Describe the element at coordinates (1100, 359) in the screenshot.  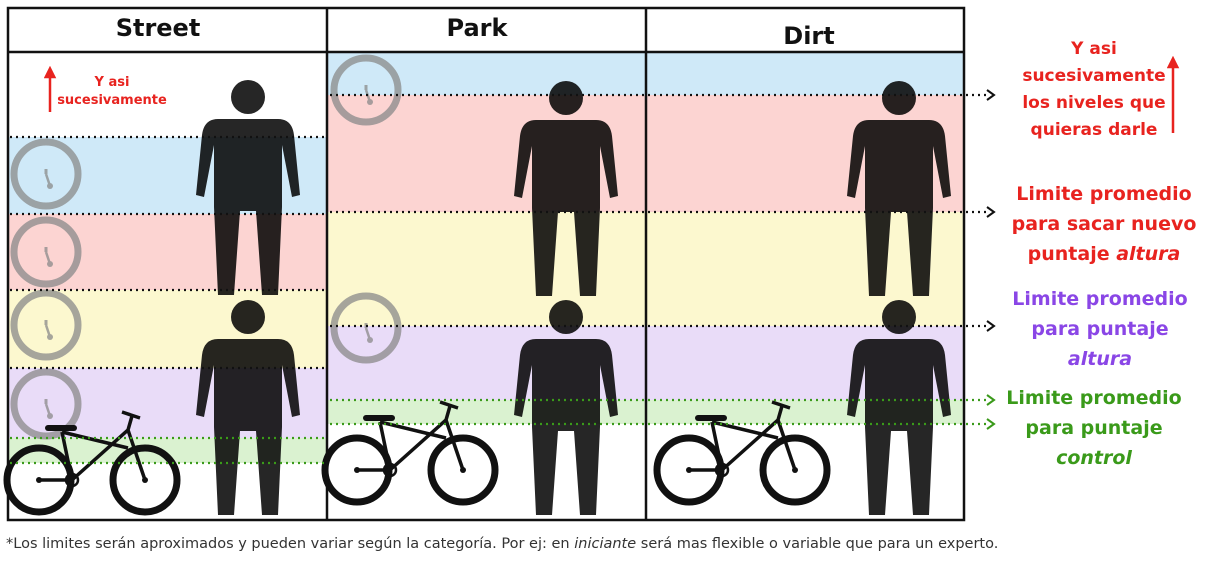
I see `legend-height-line3: altura` at that location.